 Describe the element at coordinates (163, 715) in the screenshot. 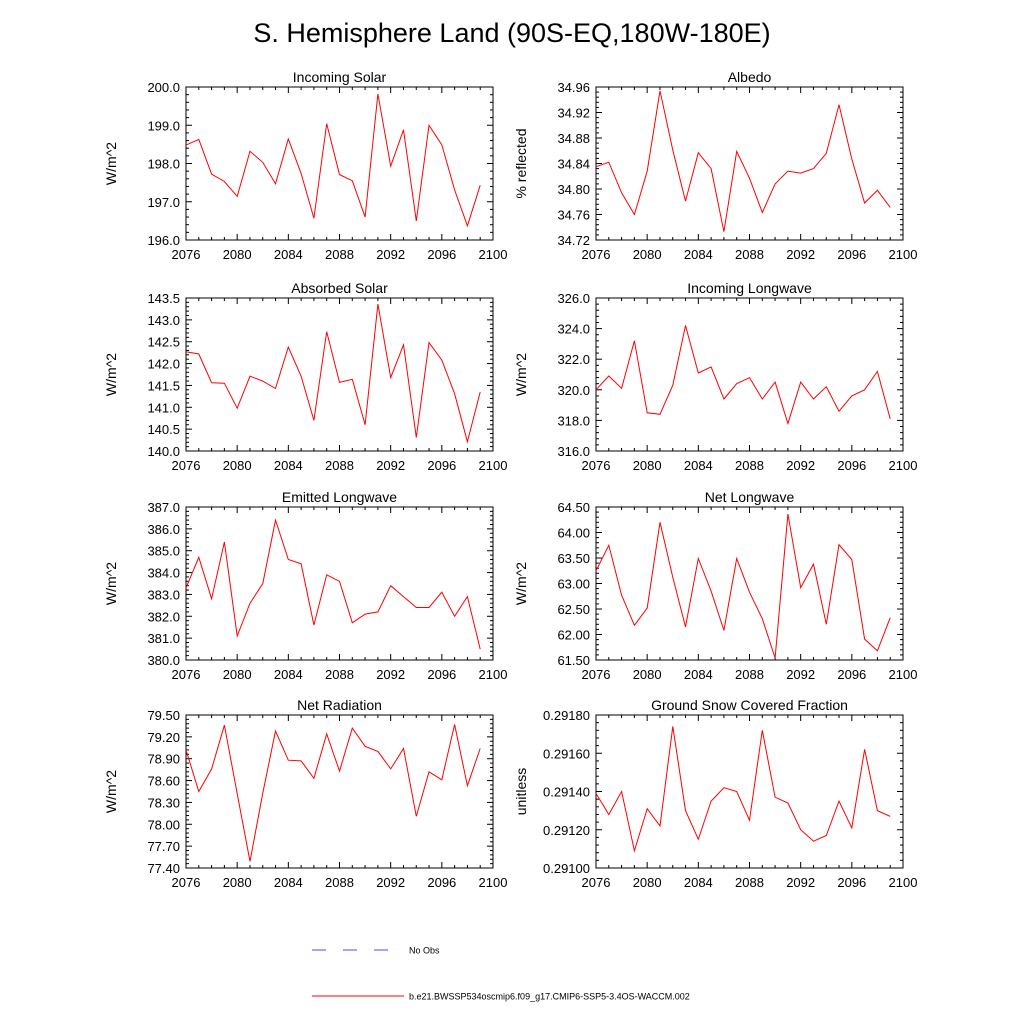

I see `y-tick-label: 79.50` at that location.